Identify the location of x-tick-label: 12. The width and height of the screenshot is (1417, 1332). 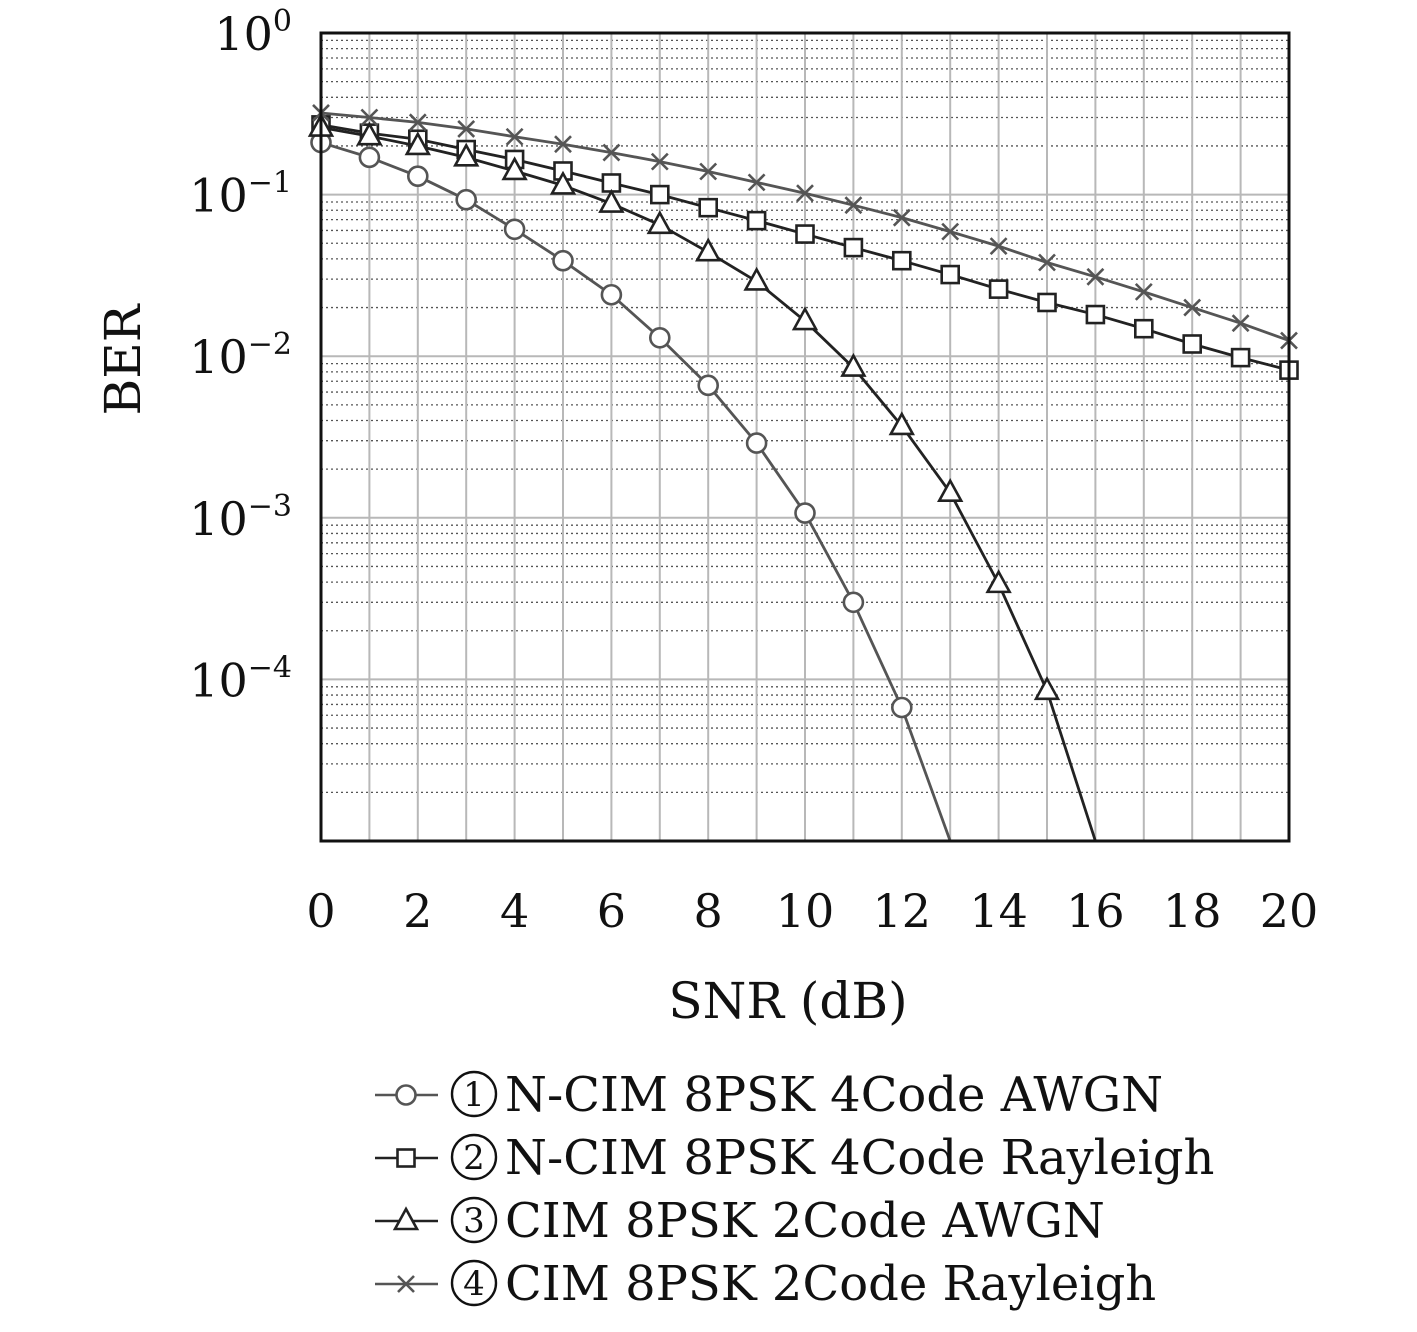
(902, 911).